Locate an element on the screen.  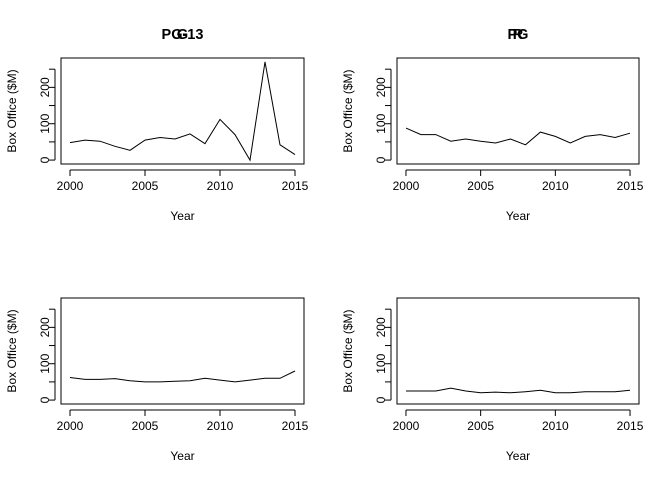
chart-title: R is located at coordinates (518, 35).